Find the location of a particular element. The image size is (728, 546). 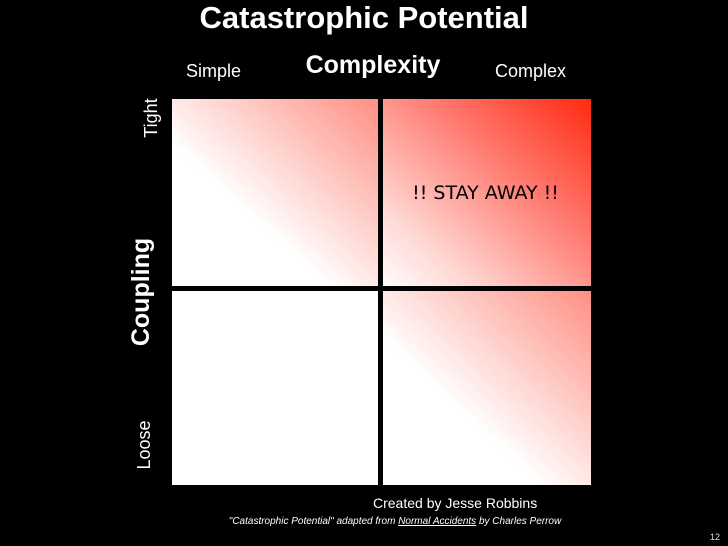

page-number: 12 is located at coordinates (714, 537).